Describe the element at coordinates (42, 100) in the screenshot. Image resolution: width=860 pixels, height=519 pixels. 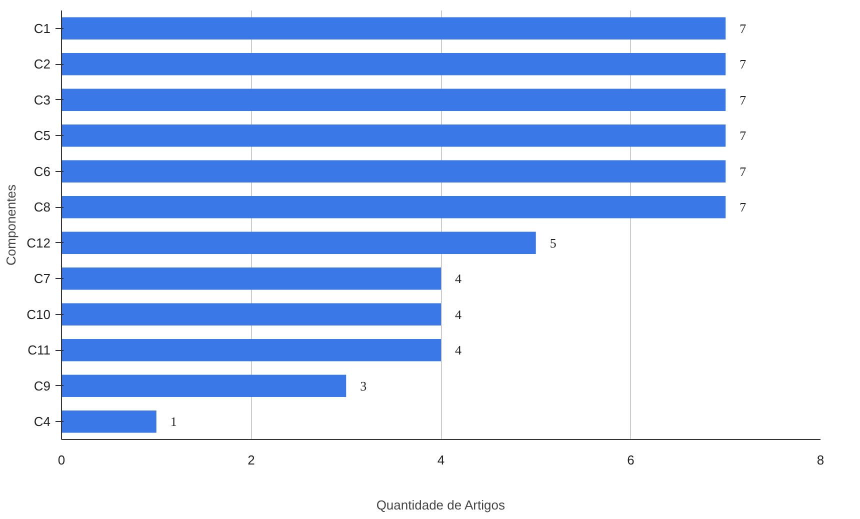
I see `y-tick-label: C3` at that location.